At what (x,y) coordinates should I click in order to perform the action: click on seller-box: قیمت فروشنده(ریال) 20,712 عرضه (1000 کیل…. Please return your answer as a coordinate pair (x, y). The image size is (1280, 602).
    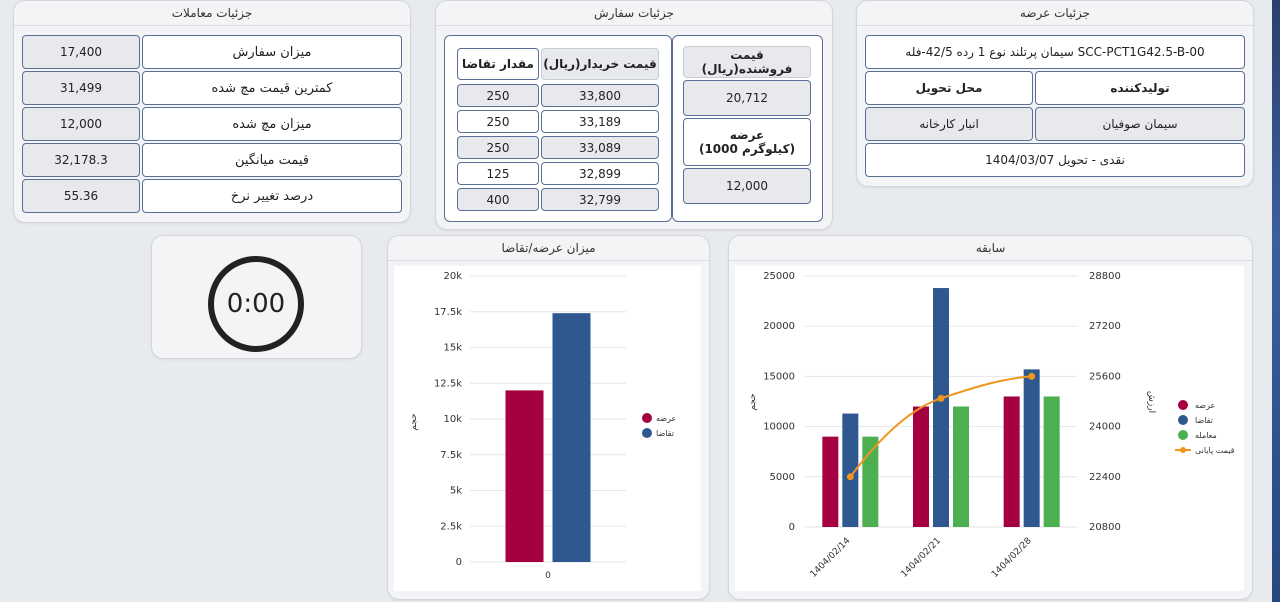
    Looking at the image, I should click on (747, 128).